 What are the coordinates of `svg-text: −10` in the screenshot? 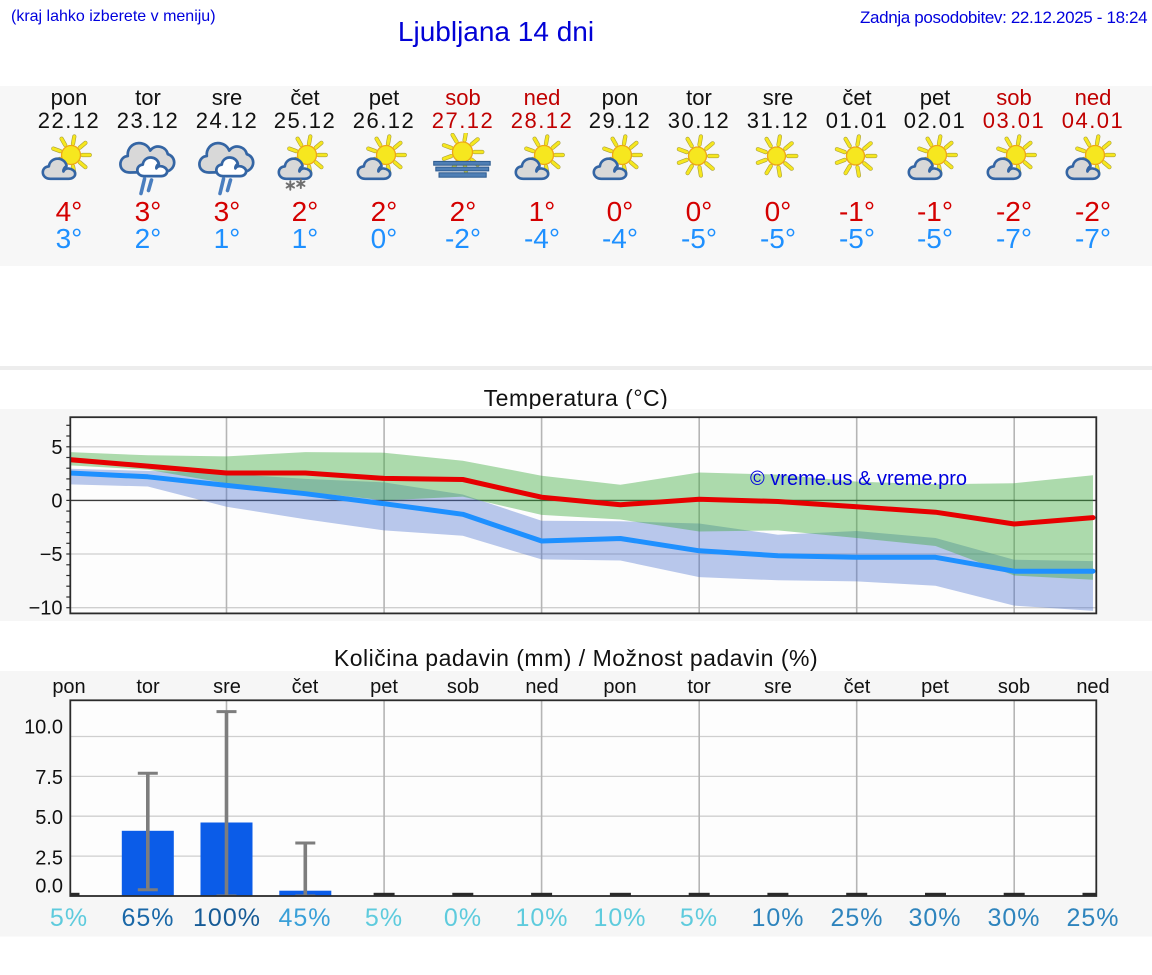 It's located at (46, 609).